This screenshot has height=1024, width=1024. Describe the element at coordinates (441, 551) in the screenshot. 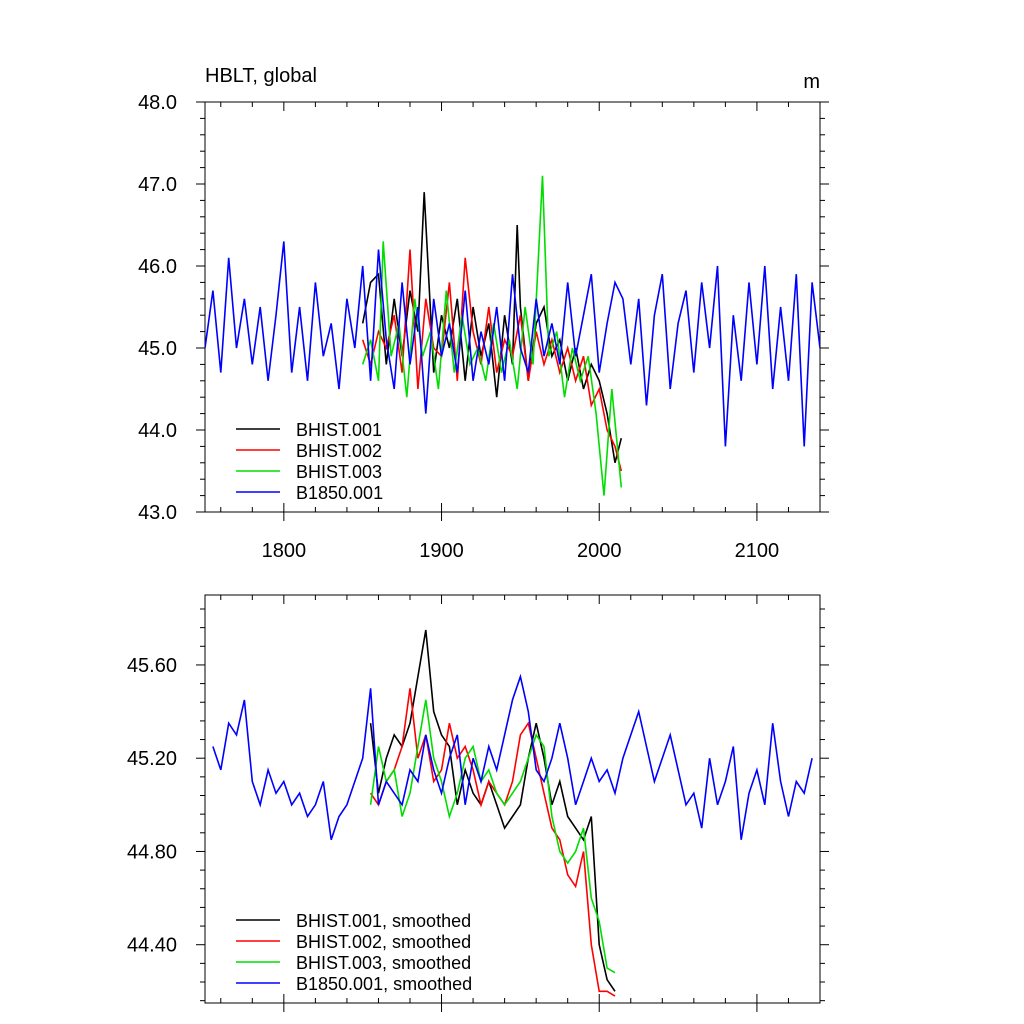

I see `x-tick-label: 1900` at that location.